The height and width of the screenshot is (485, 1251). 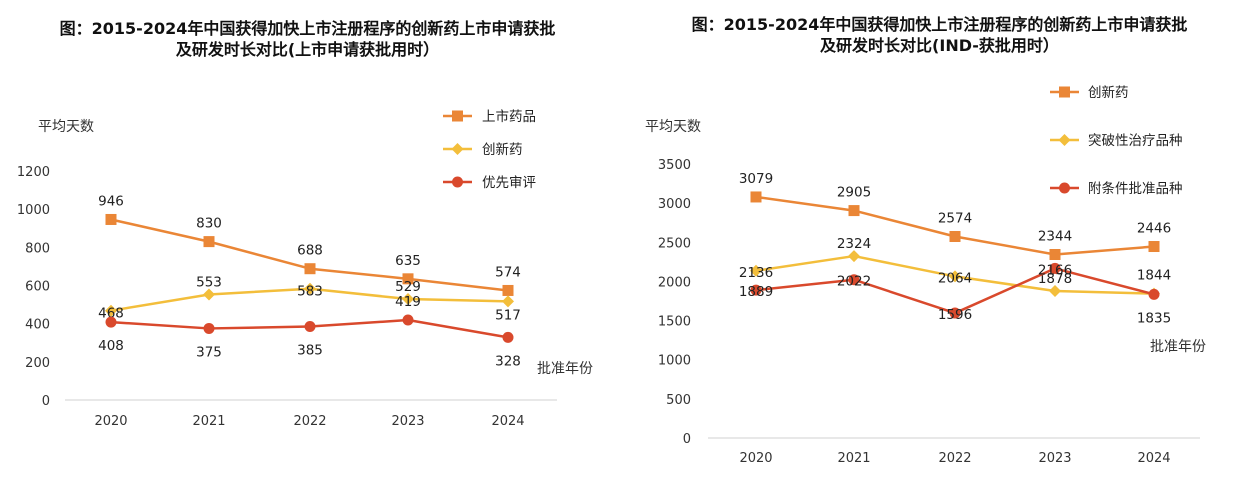 What do you see at coordinates (408, 287) in the screenshot?
I see `chart-1-series-2-data-label: 529` at bounding box center [408, 287].